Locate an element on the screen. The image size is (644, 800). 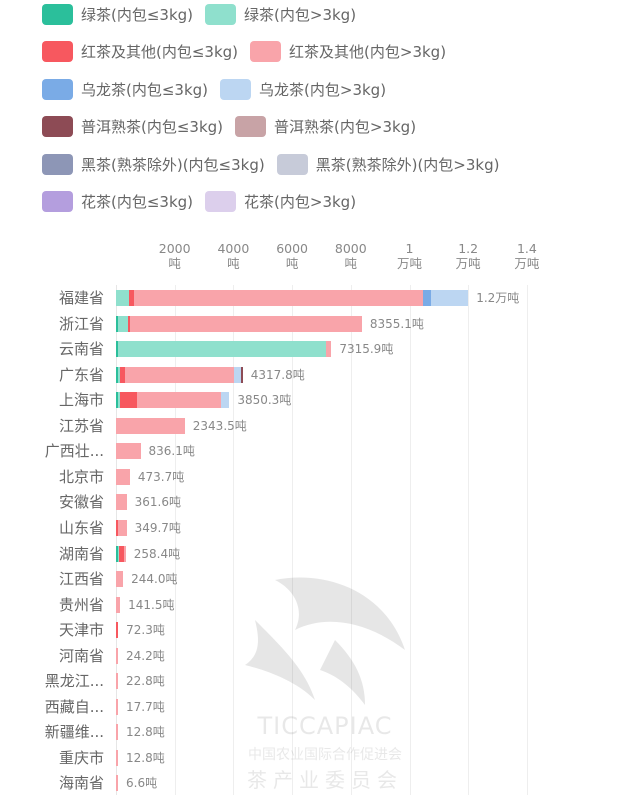
legend-item: 绿茶(内包>3kg) is located at coordinates (280, 14).